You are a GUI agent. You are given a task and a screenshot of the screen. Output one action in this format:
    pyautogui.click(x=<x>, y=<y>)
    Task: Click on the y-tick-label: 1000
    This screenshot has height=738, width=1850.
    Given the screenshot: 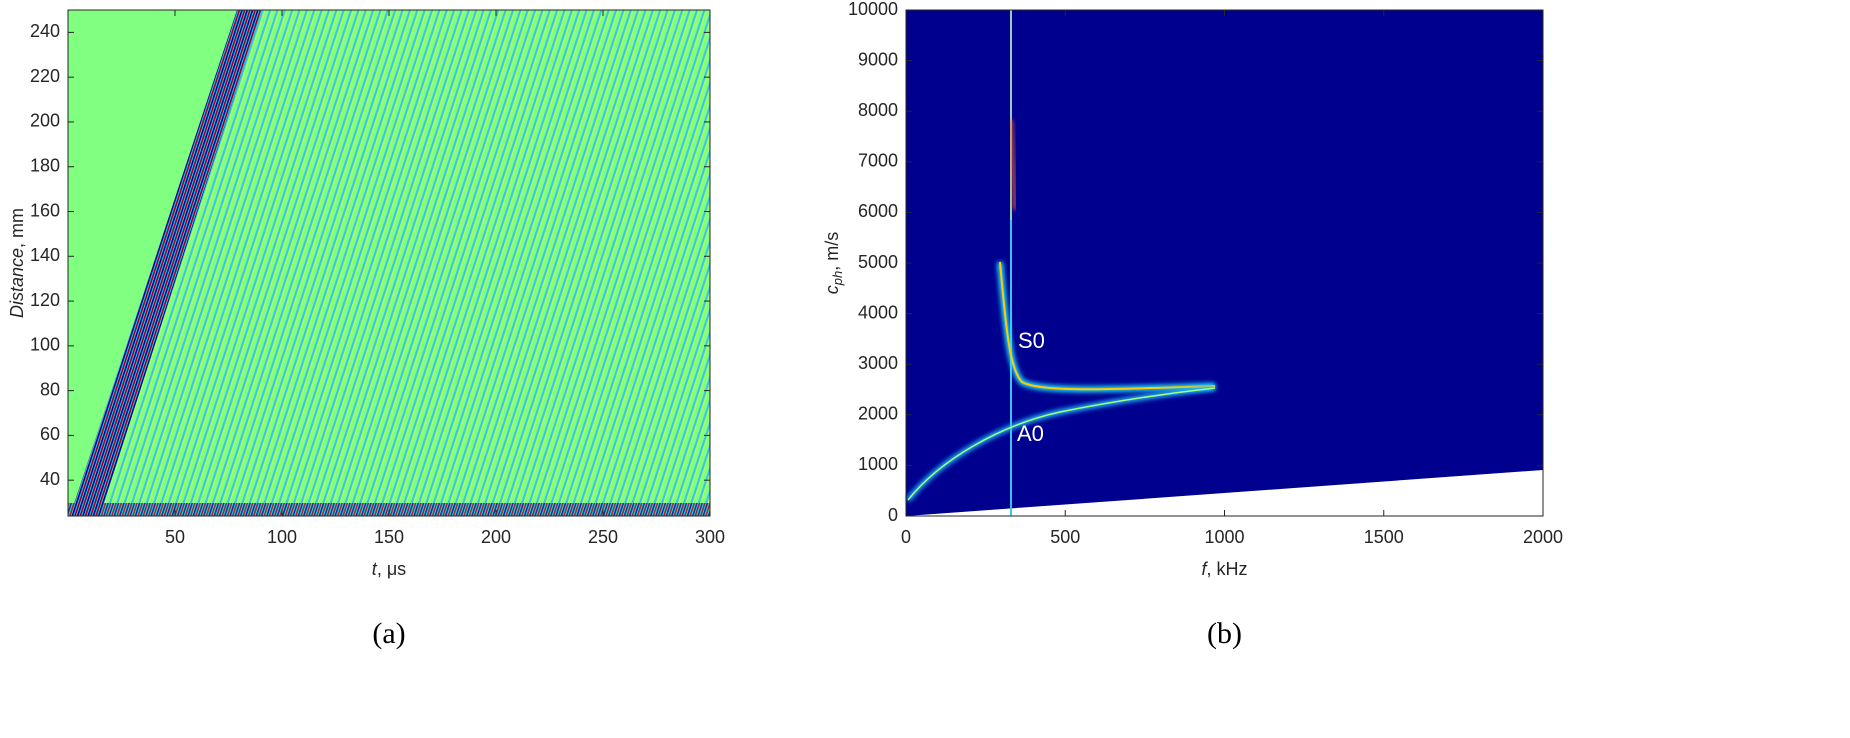 What is the action you would take?
    pyautogui.click(x=878, y=464)
    